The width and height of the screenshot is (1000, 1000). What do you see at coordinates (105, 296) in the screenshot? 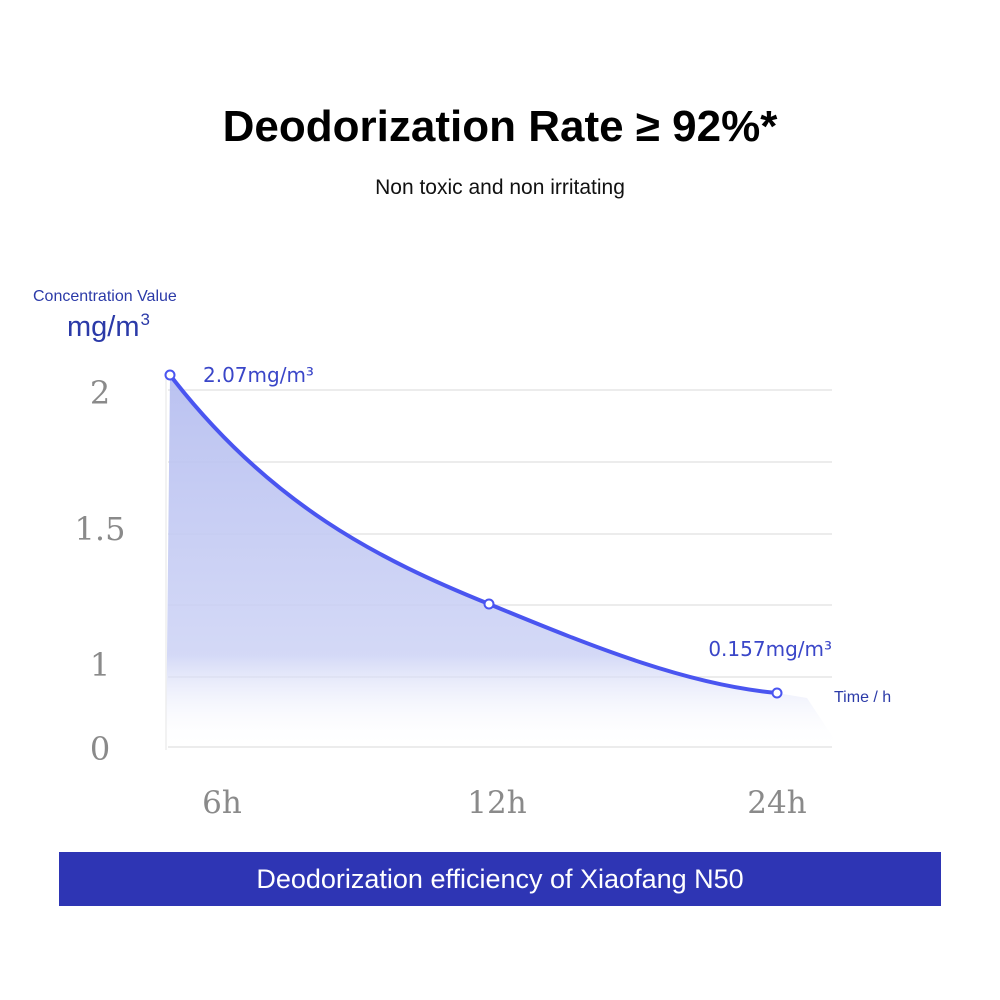
I see `y-axis-caption: Concentration Value` at bounding box center [105, 296].